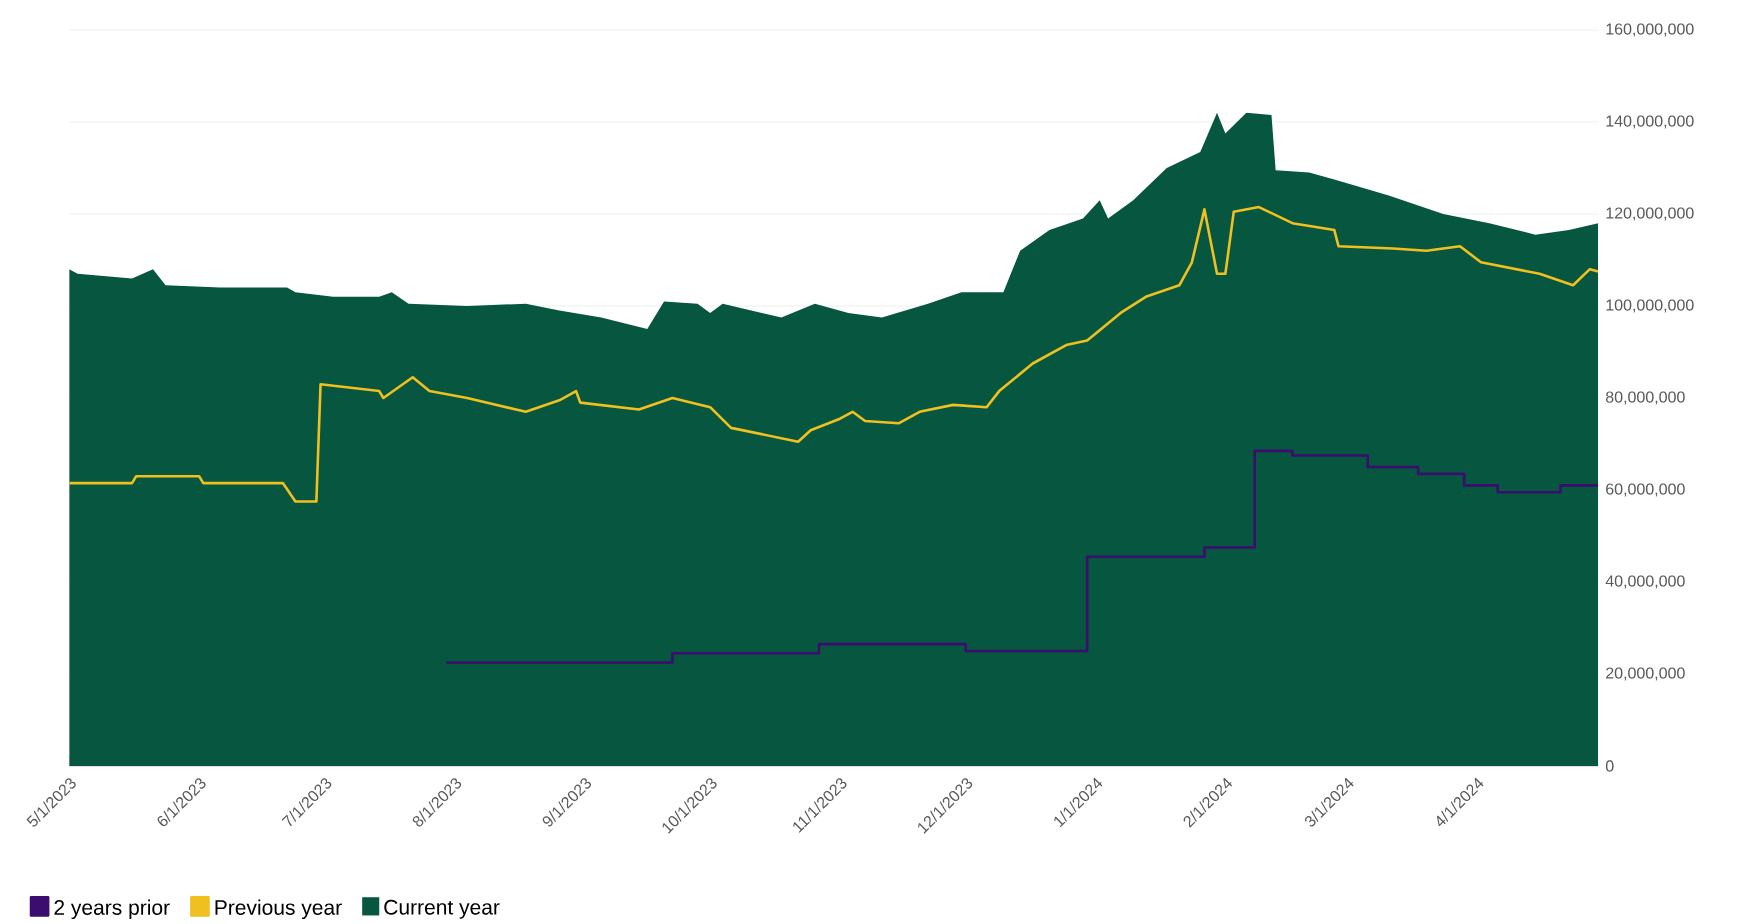 The image size is (1749, 924). What do you see at coordinates (112, 909) in the screenshot?
I see `legend-label: 2 years prior` at bounding box center [112, 909].